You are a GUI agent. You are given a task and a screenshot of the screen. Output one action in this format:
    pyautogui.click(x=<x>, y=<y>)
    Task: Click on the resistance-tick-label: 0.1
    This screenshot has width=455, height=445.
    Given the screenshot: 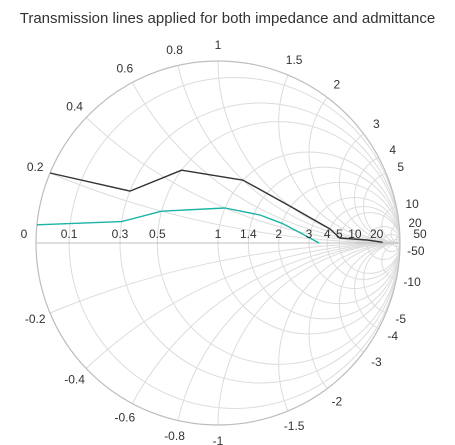 What is the action you would take?
    pyautogui.click(x=69, y=234)
    